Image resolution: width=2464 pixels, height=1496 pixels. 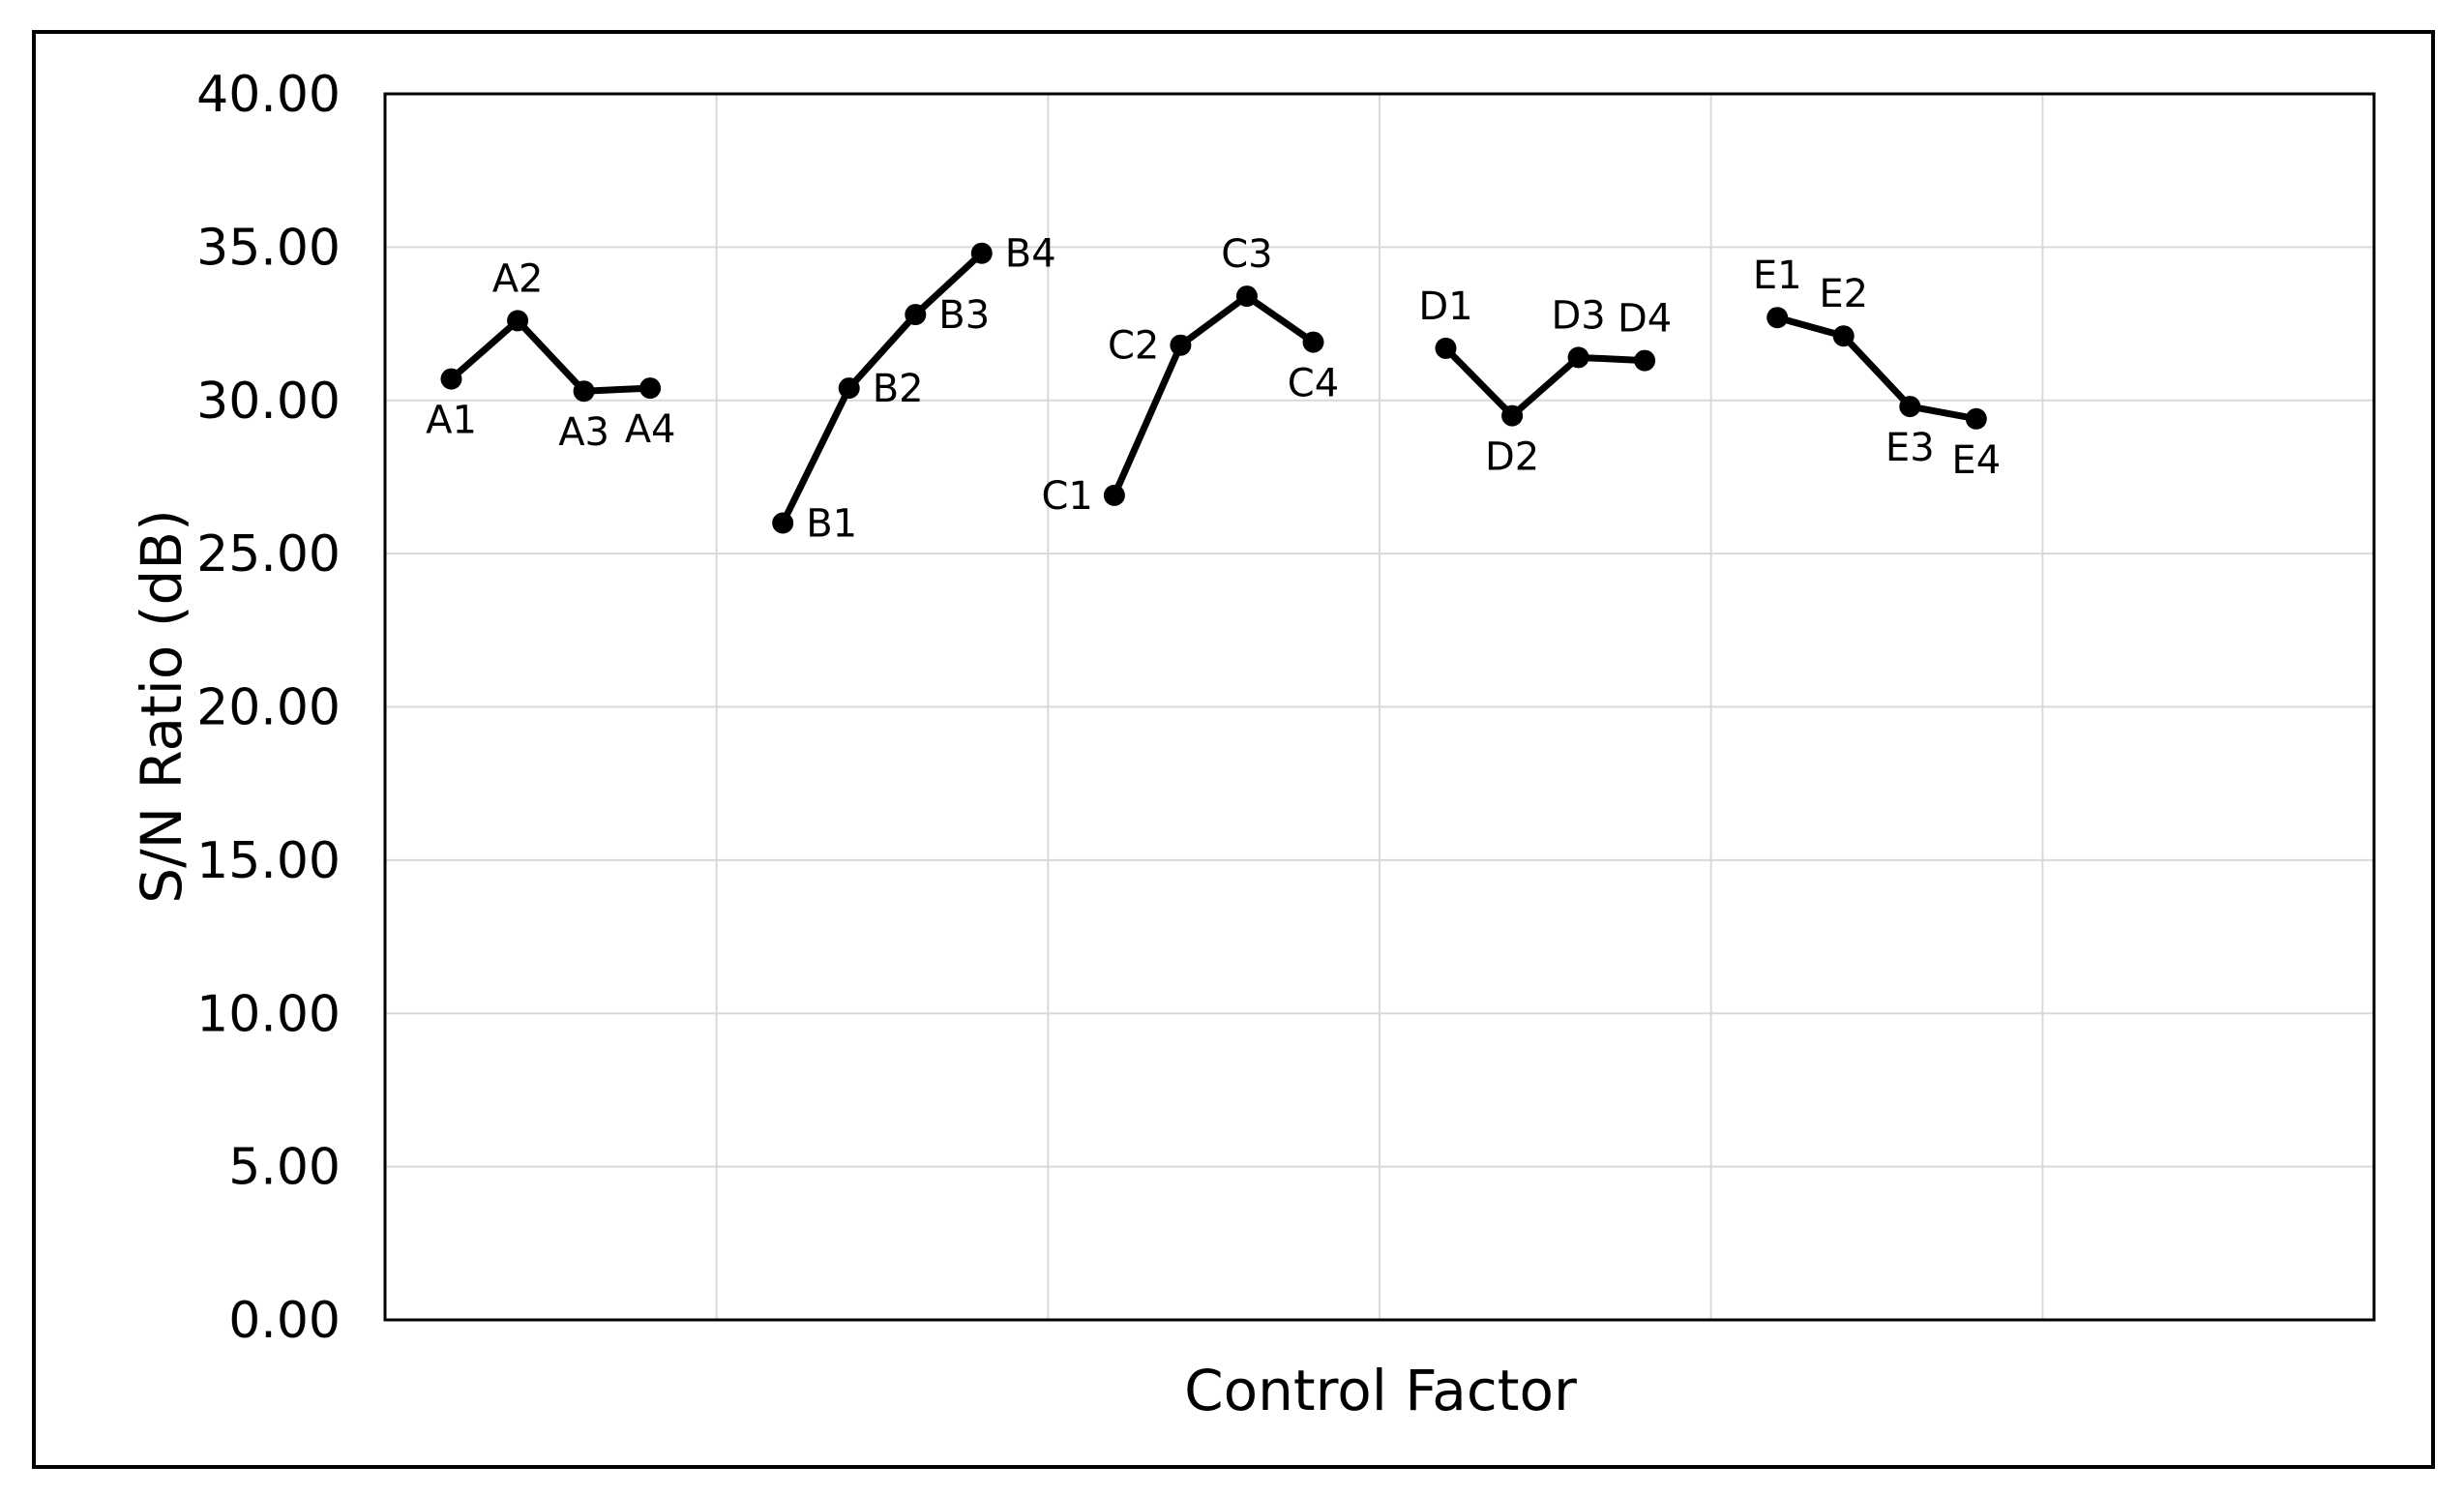 I want to click on data-point-B4, so click(x=981, y=253).